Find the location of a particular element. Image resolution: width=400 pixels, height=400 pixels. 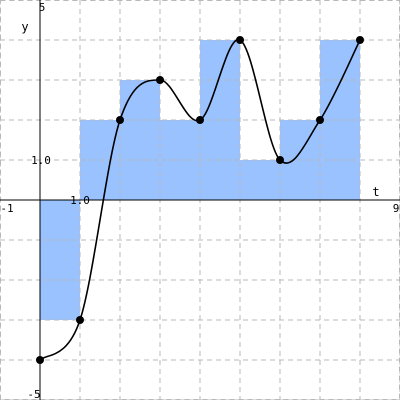

x-max-tick-label: 9 is located at coordinates (396, 208).